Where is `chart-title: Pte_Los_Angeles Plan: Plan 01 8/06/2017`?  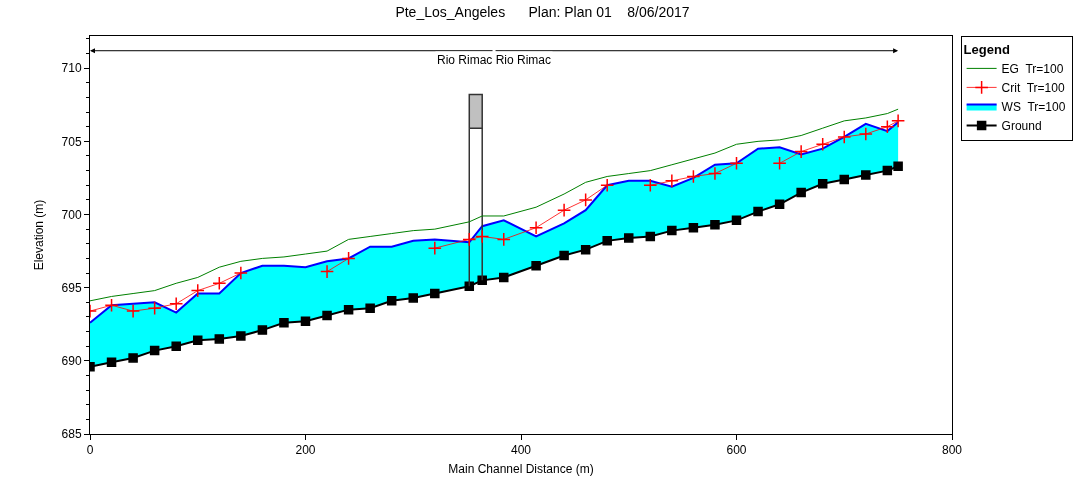 chart-title: Pte_Los_Angeles Plan: Plan 01 8/06/2017 is located at coordinates (542, 12).